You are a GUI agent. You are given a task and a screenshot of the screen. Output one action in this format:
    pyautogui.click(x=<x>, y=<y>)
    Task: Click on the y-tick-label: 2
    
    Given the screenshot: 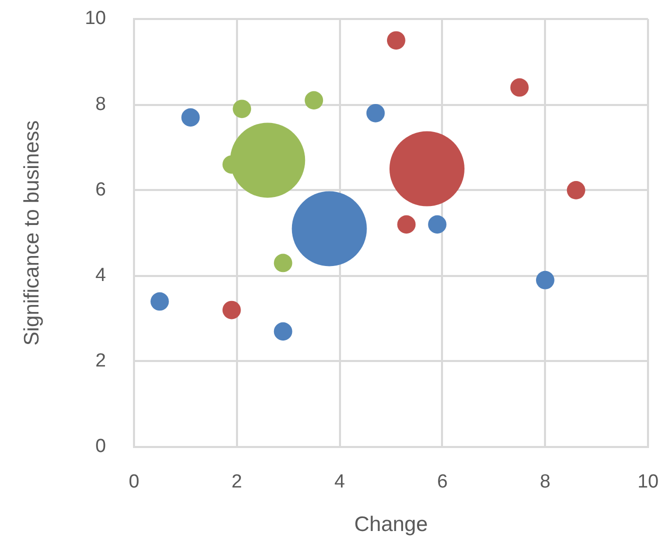 What is the action you would take?
    pyautogui.click(x=100, y=361)
    